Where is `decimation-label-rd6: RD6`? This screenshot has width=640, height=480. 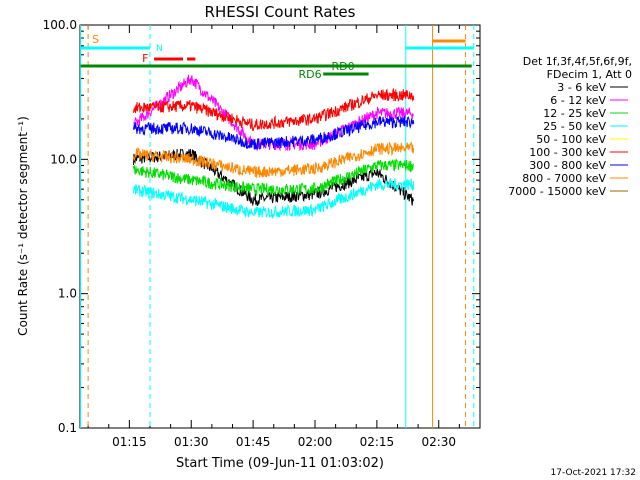
decimation-label-rd6: RD6 is located at coordinates (309, 74).